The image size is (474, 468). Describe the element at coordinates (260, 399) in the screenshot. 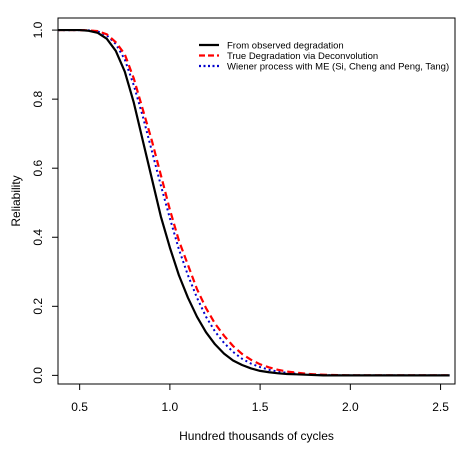

I see `x-axis: 0.5 1.0 1.5 2.0 2.5` at that location.